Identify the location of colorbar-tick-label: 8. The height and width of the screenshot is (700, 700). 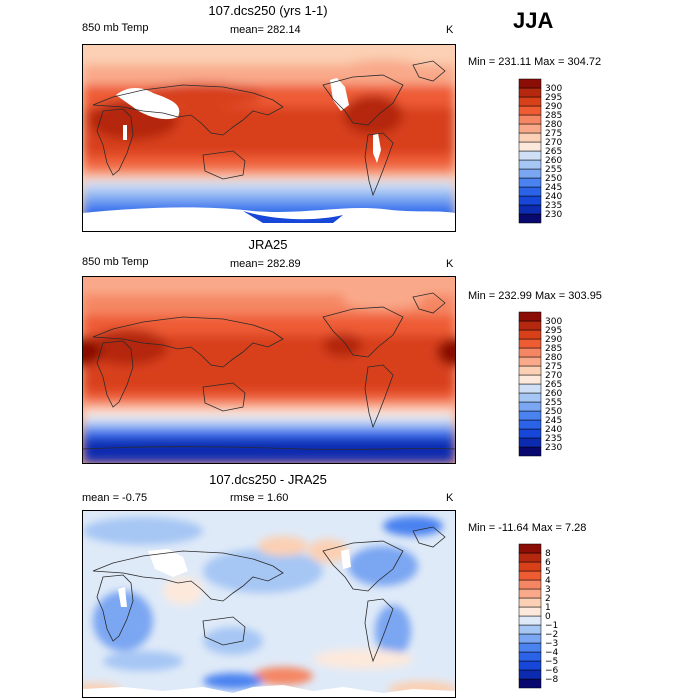
(548, 554).